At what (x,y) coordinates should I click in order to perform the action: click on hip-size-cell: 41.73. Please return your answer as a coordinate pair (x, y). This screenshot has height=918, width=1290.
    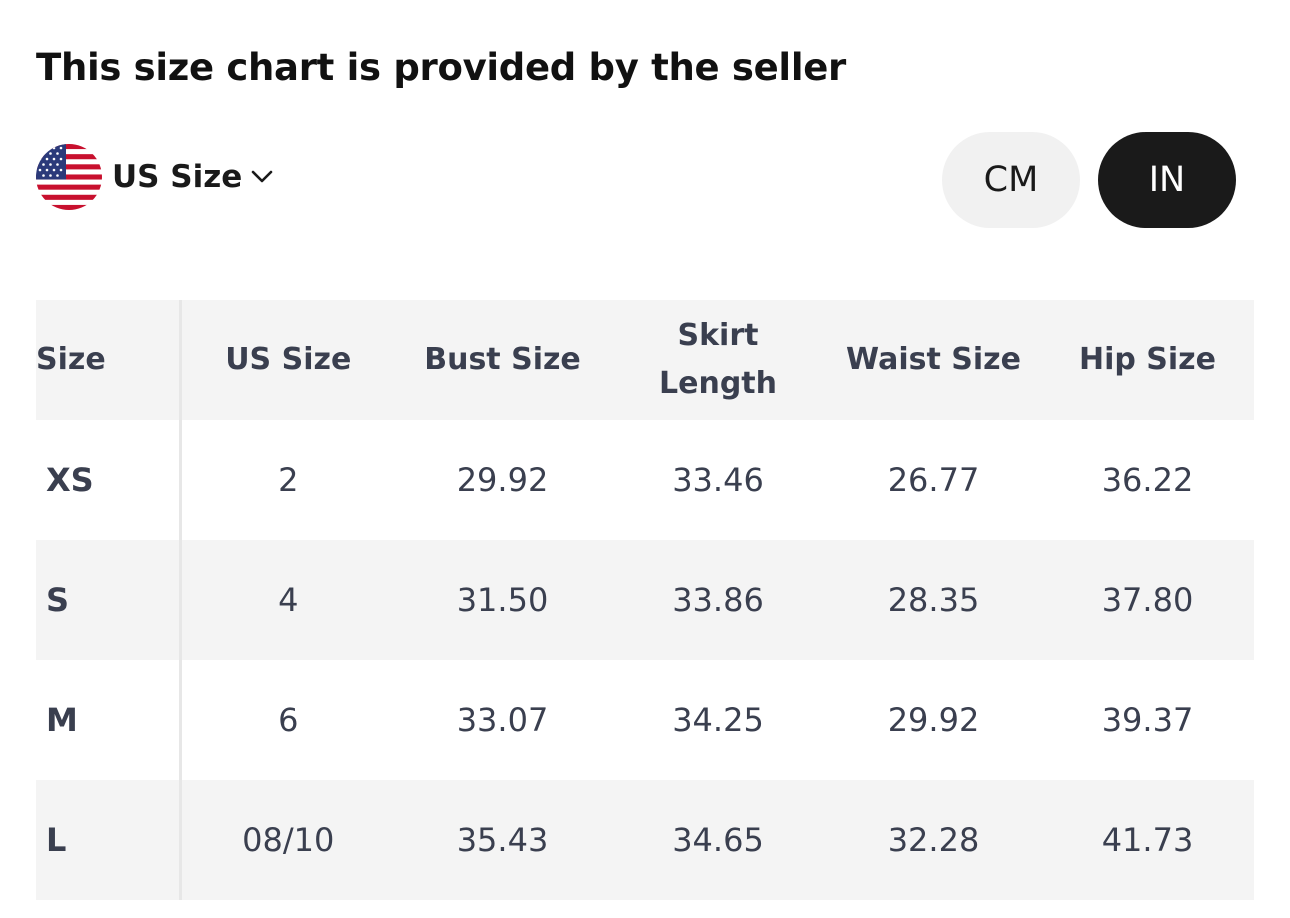
    Looking at the image, I should click on (1147, 840).